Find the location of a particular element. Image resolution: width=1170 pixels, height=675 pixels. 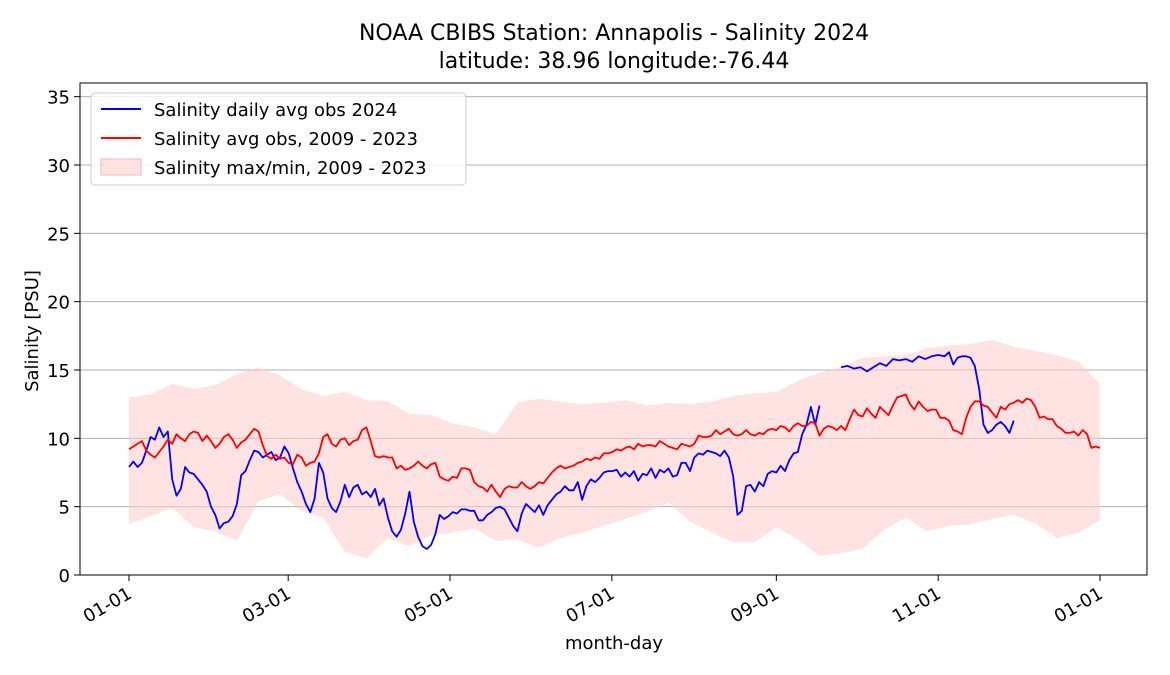

legend-swatch-band is located at coordinates (121, 167).